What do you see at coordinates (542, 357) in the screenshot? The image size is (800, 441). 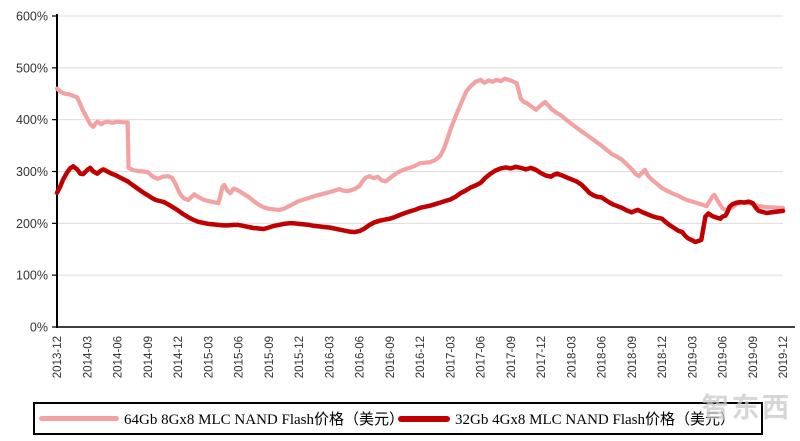 I see `x-tick-label: 2017-12` at bounding box center [542, 357].